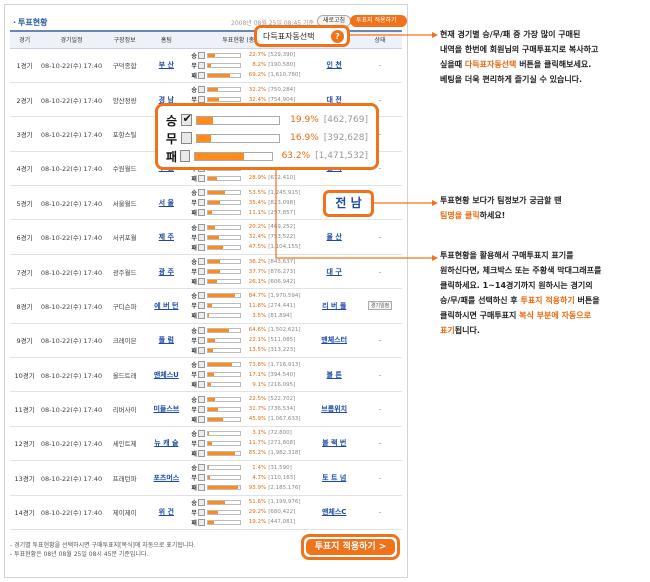 The width and height of the screenshot is (650, 582). I want to click on away-team-link: 토 트 넘, so click(334, 477).